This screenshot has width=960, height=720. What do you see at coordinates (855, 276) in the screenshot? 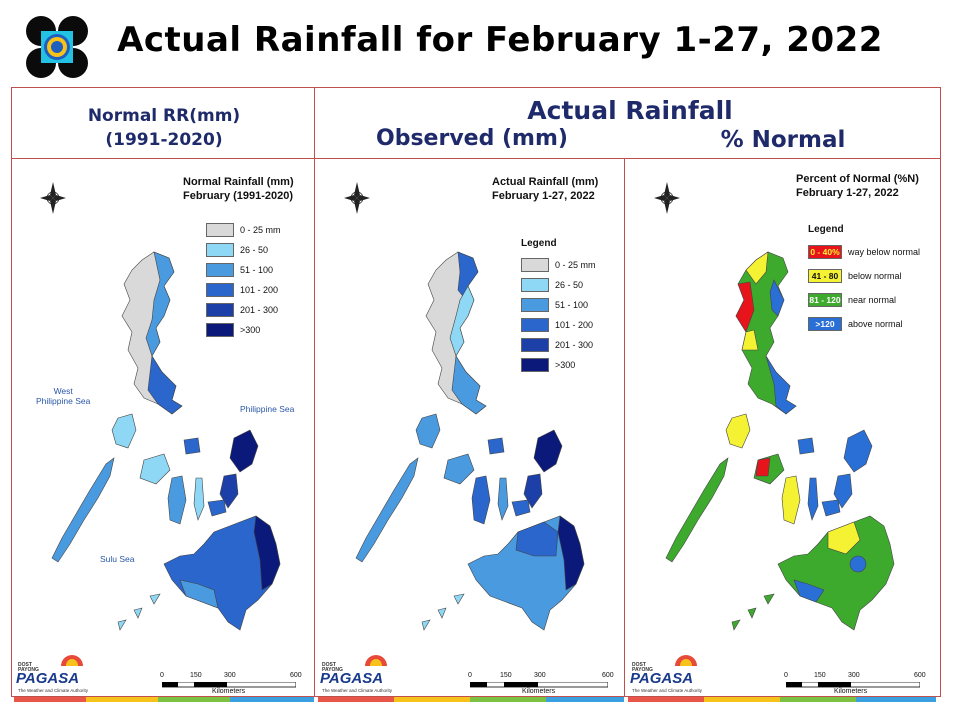
I see `legend-item: 41 - 80 below normal` at bounding box center [855, 276].